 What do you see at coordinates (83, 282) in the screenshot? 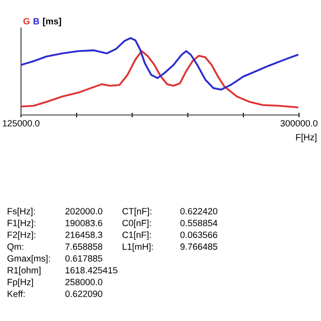
I see `text: 258000.0` at bounding box center [83, 282].